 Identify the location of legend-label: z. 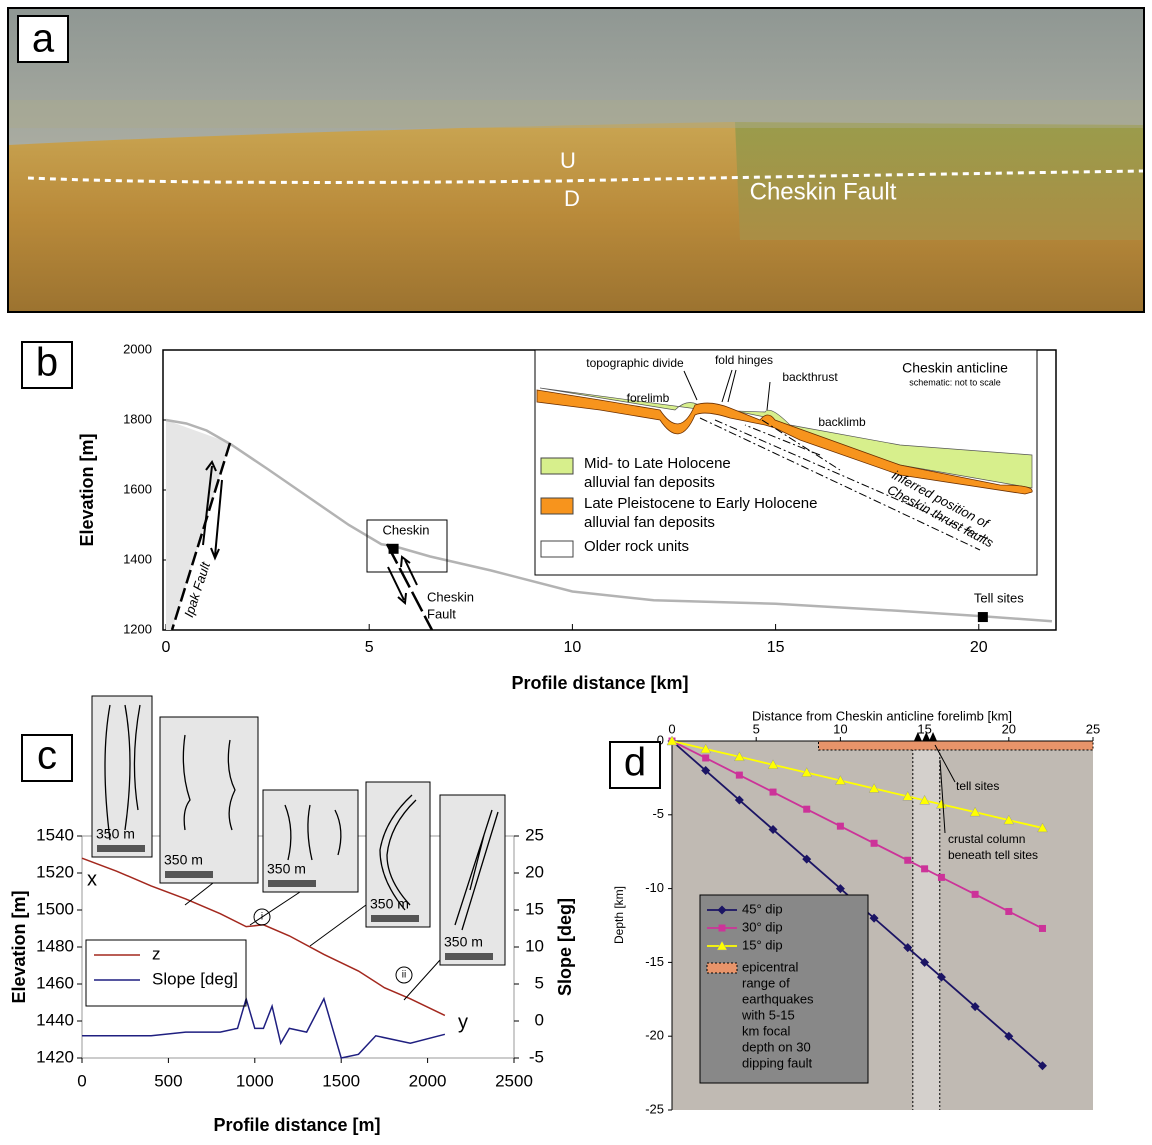
(156, 953).